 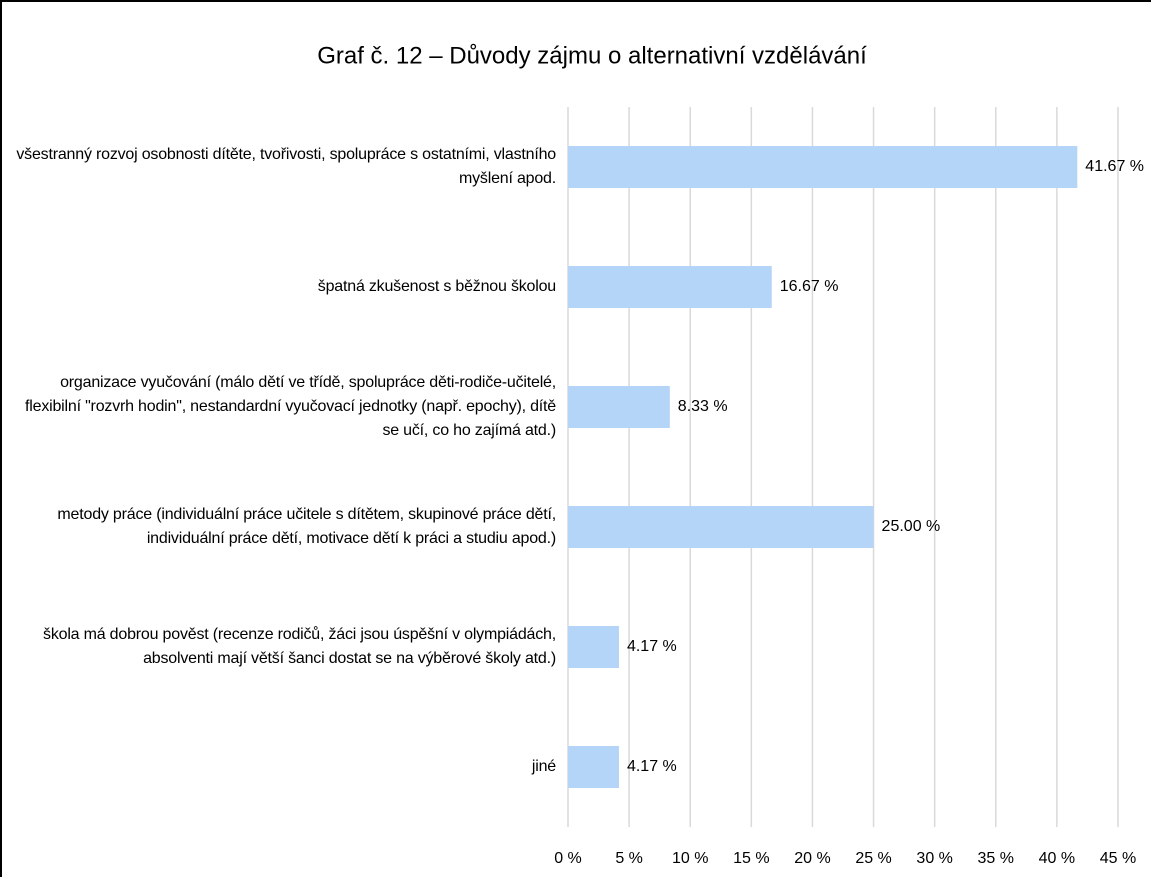 What do you see at coordinates (1114, 166) in the screenshot?
I see `value-label: 41.67 %` at bounding box center [1114, 166].